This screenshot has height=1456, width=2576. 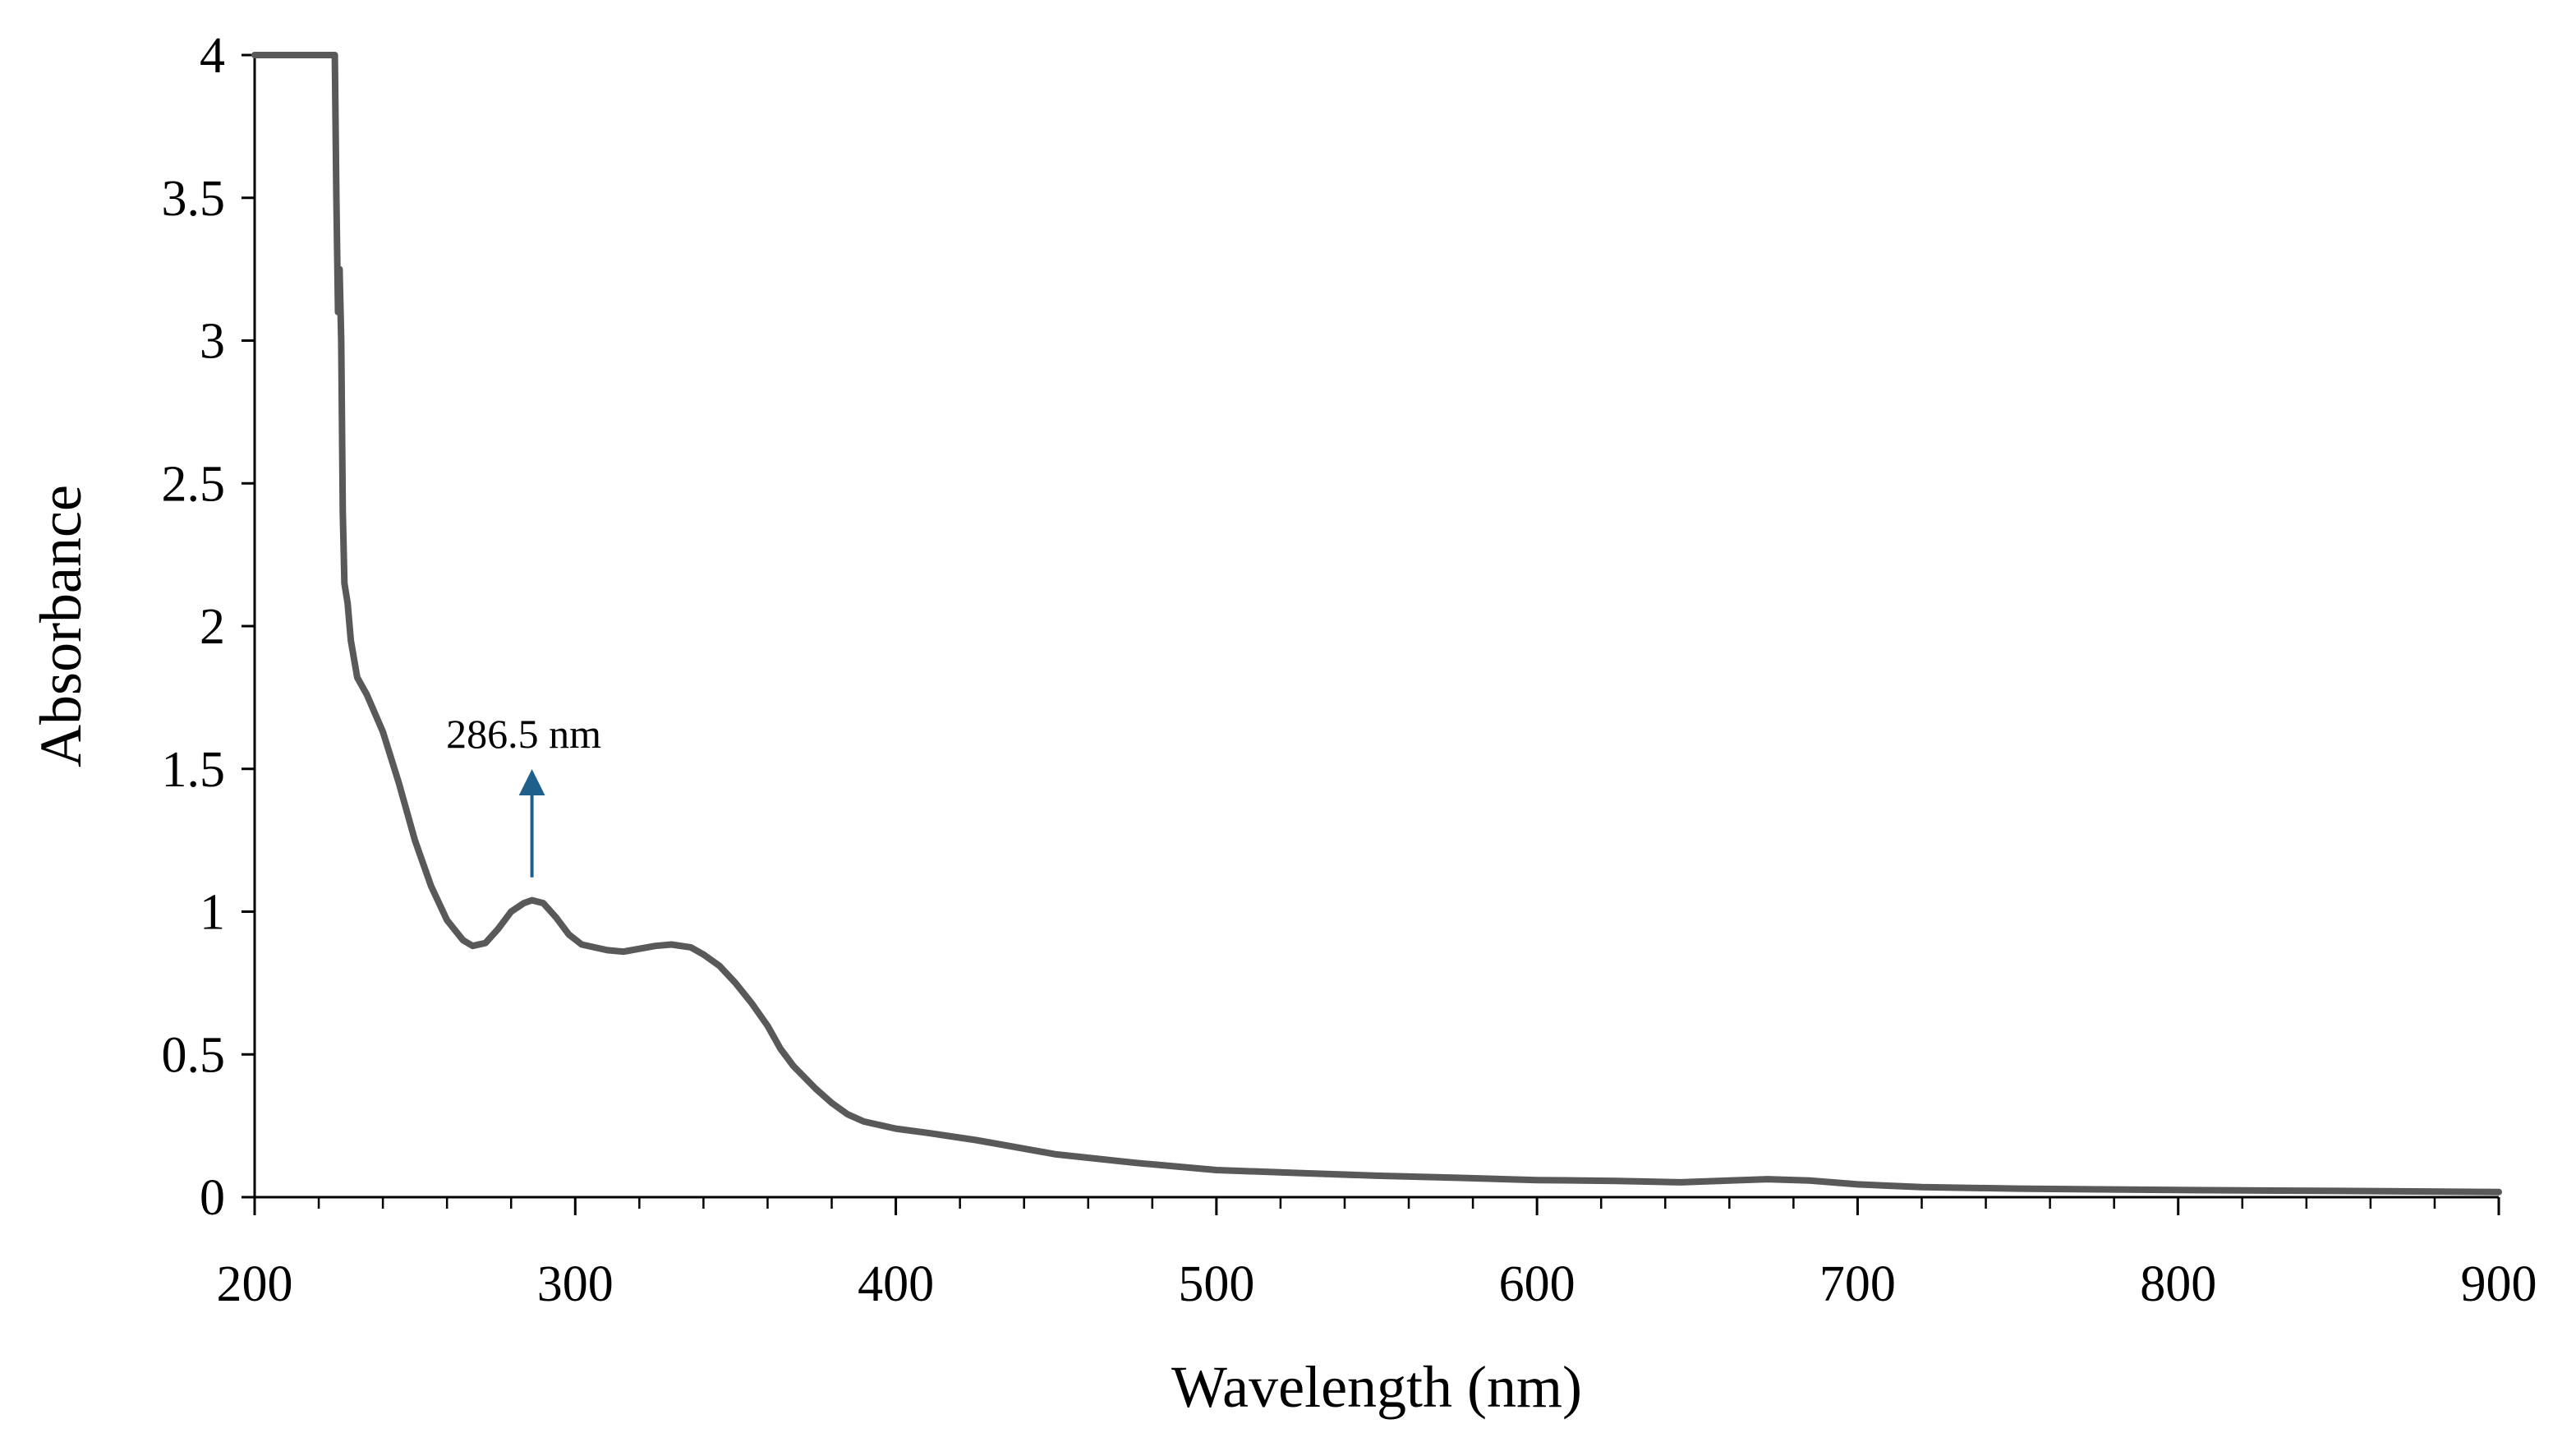 I want to click on y-tick-label: 0, so click(x=212, y=1198).